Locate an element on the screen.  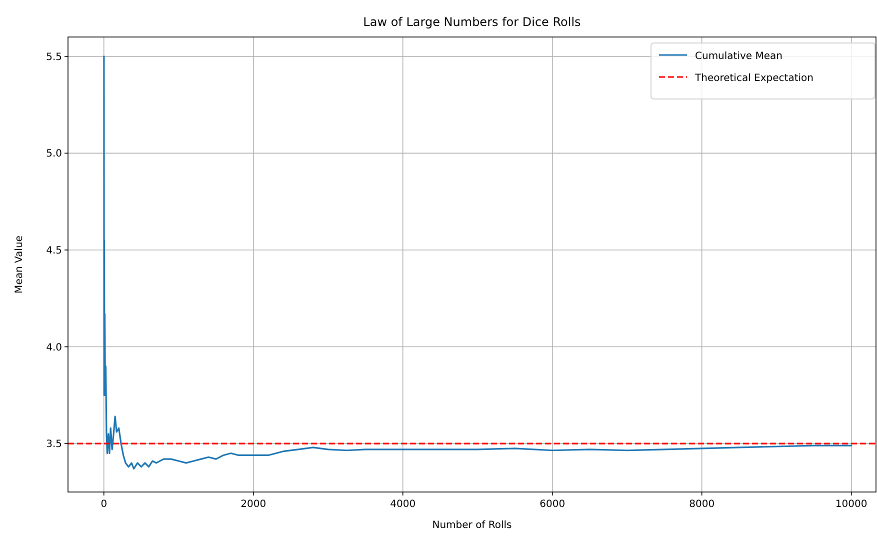
y-tick-label: 4.0 is located at coordinates (54, 348).